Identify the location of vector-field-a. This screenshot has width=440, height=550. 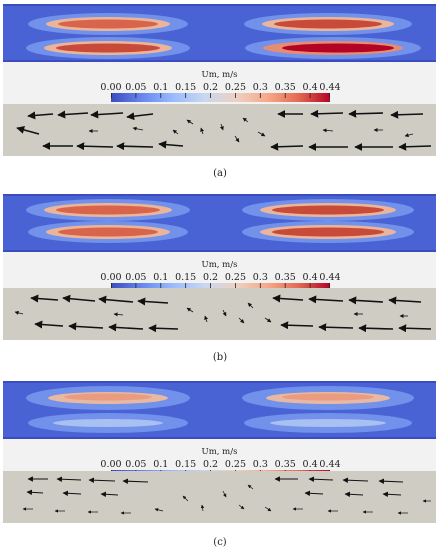
(219, 130).